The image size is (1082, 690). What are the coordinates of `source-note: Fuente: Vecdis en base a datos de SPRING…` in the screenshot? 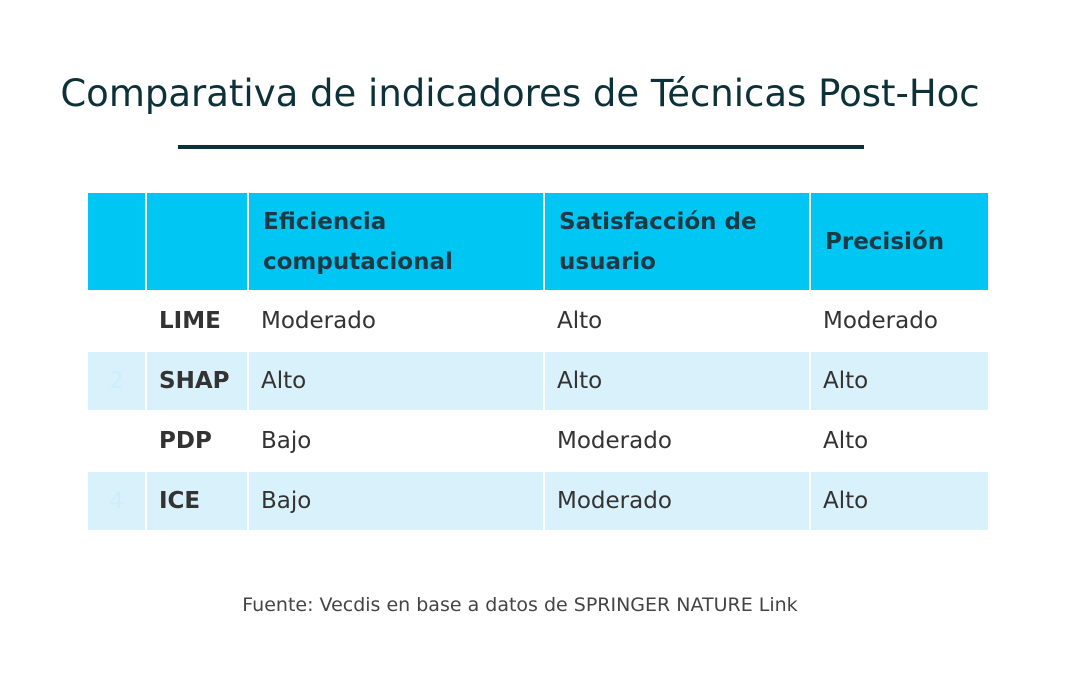 It's located at (520, 605).